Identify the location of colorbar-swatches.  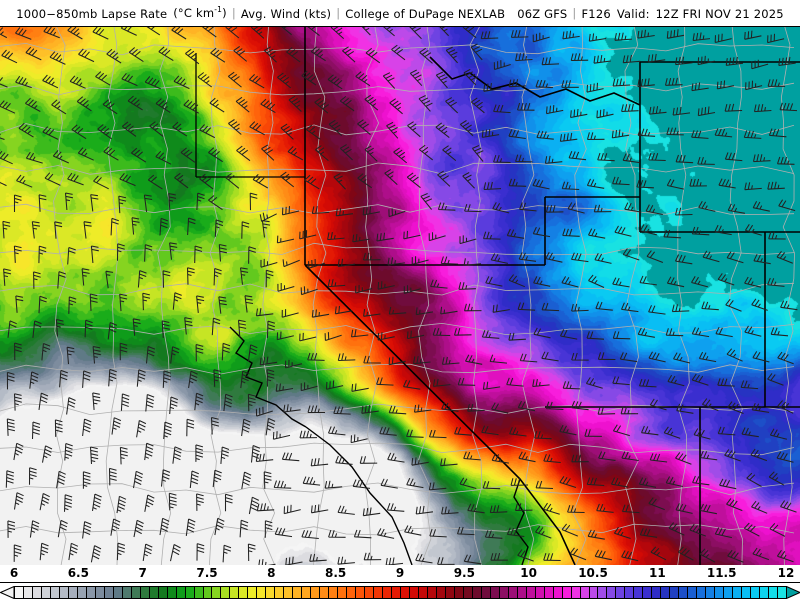
(400, 592).